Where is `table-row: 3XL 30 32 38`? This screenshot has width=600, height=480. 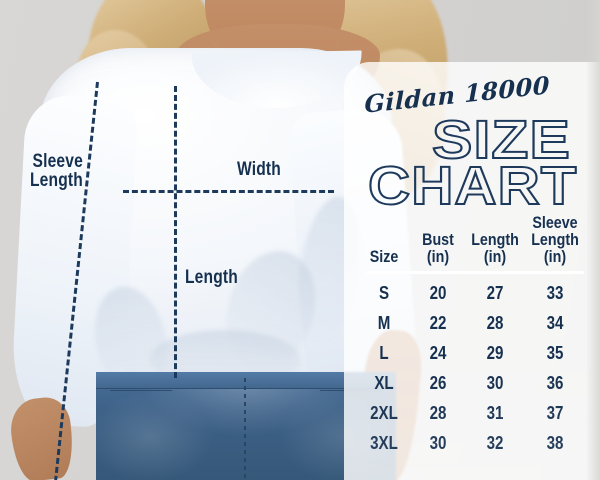
table-row: 3XL 30 32 38 is located at coordinates (472, 443).